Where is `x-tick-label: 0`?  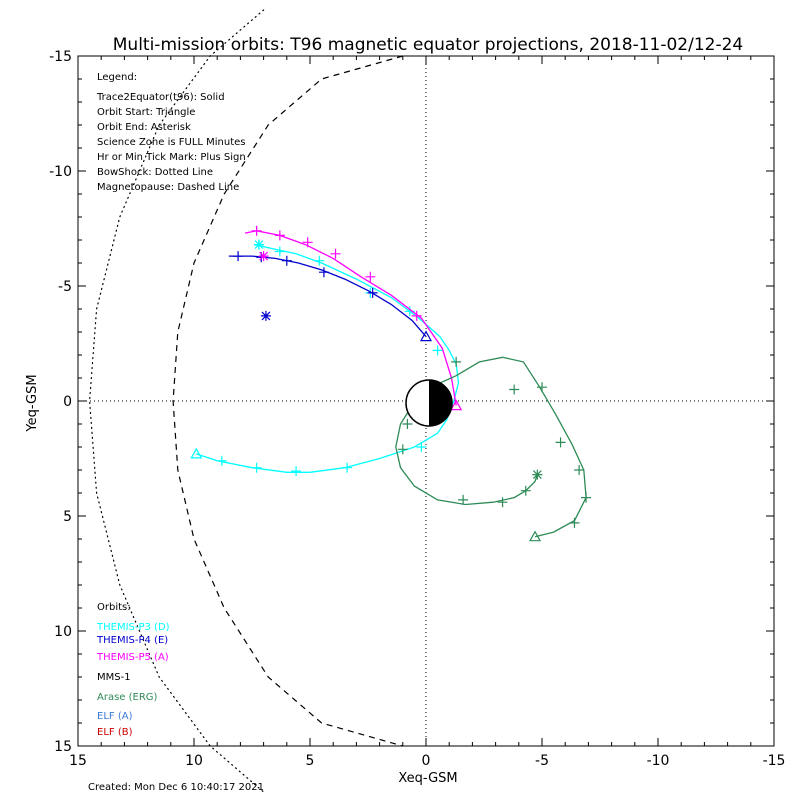 x-tick-label: 0 is located at coordinates (426, 761).